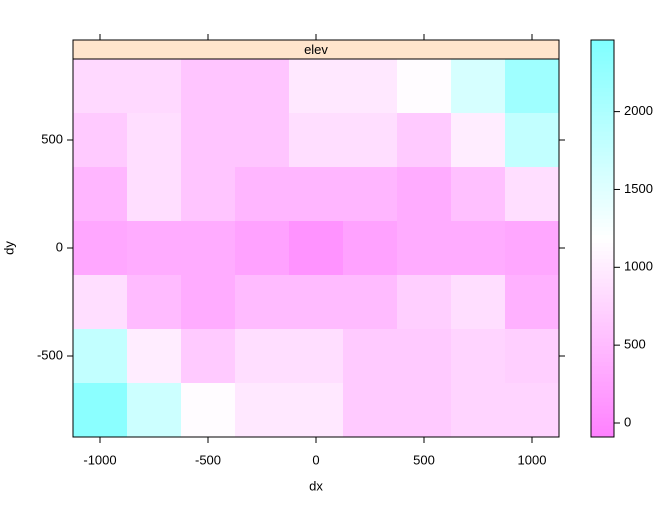 The width and height of the screenshot is (659, 505). What do you see at coordinates (532, 459) in the screenshot?
I see `x-tick-label: 1000` at bounding box center [532, 459].